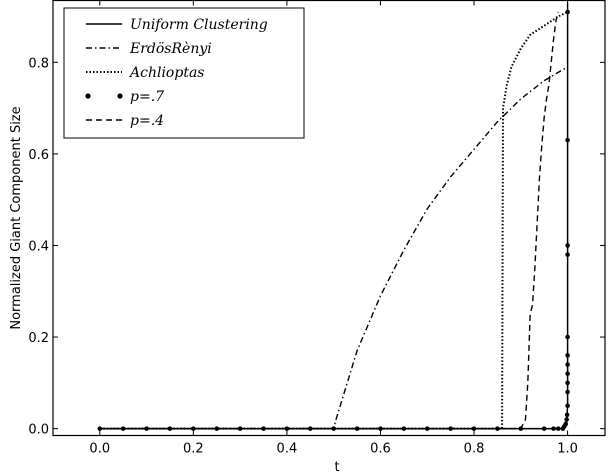  What do you see at coordinates (193, 449) in the screenshot?
I see `x-tick-label: 0.2` at bounding box center [193, 449].